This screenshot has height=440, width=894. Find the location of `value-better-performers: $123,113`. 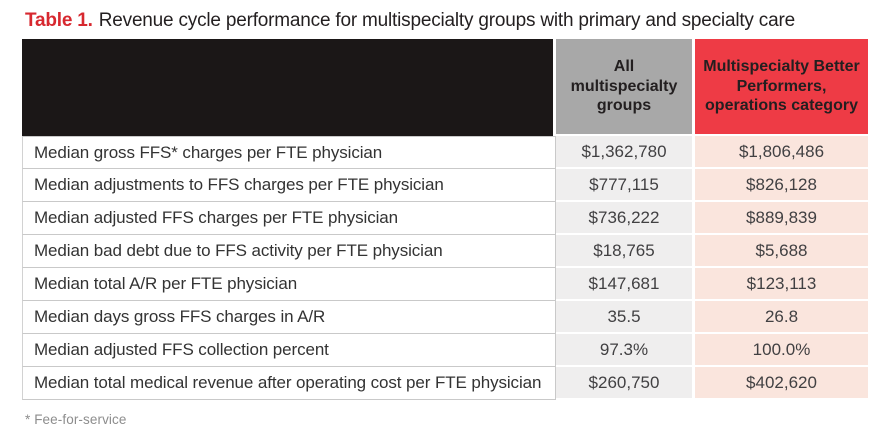

value-better-performers: $123,113 is located at coordinates (781, 284).